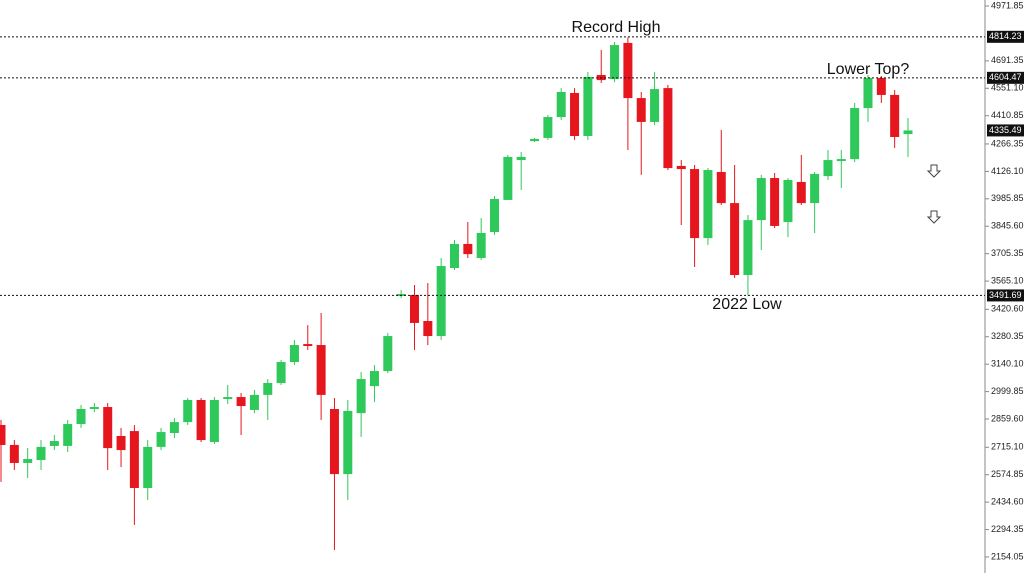 This screenshot has width=1024, height=573. Describe the element at coordinates (1007, 364) in the screenshot. I see `y-tick-label: 3140.10` at that location.